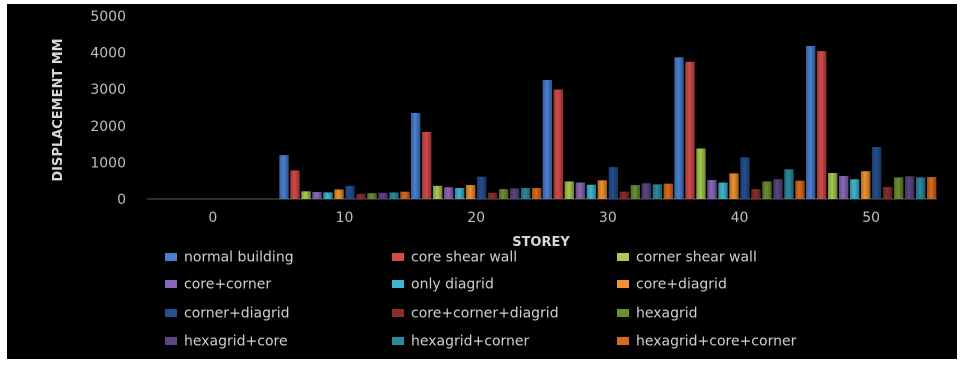  Describe the element at coordinates (871, 218) in the screenshot. I see `x-tick-label: 50` at that location.